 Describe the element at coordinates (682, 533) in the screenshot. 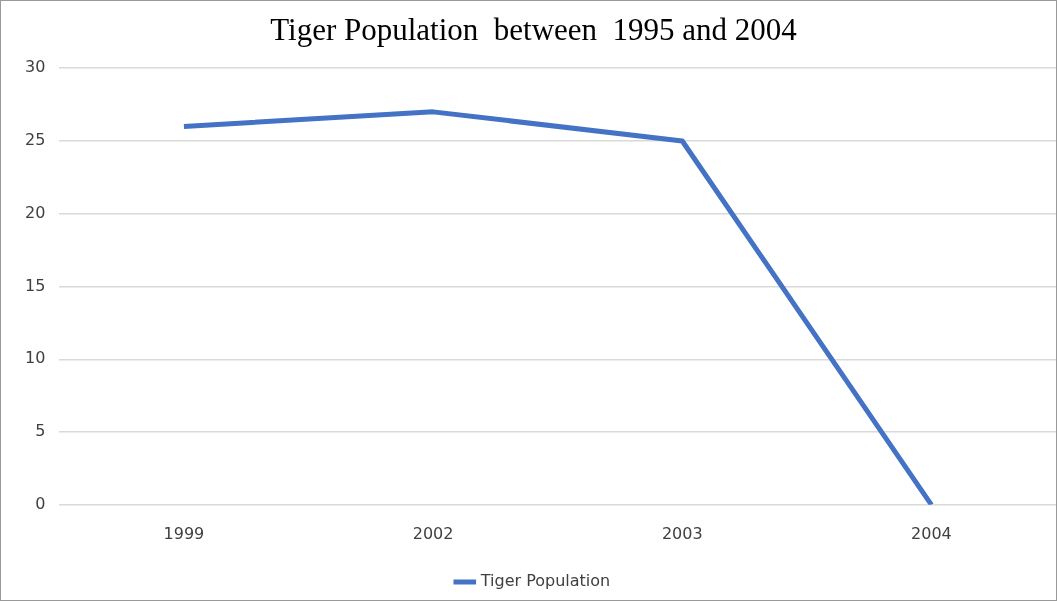

I see `x-tick-label: 2003` at that location.